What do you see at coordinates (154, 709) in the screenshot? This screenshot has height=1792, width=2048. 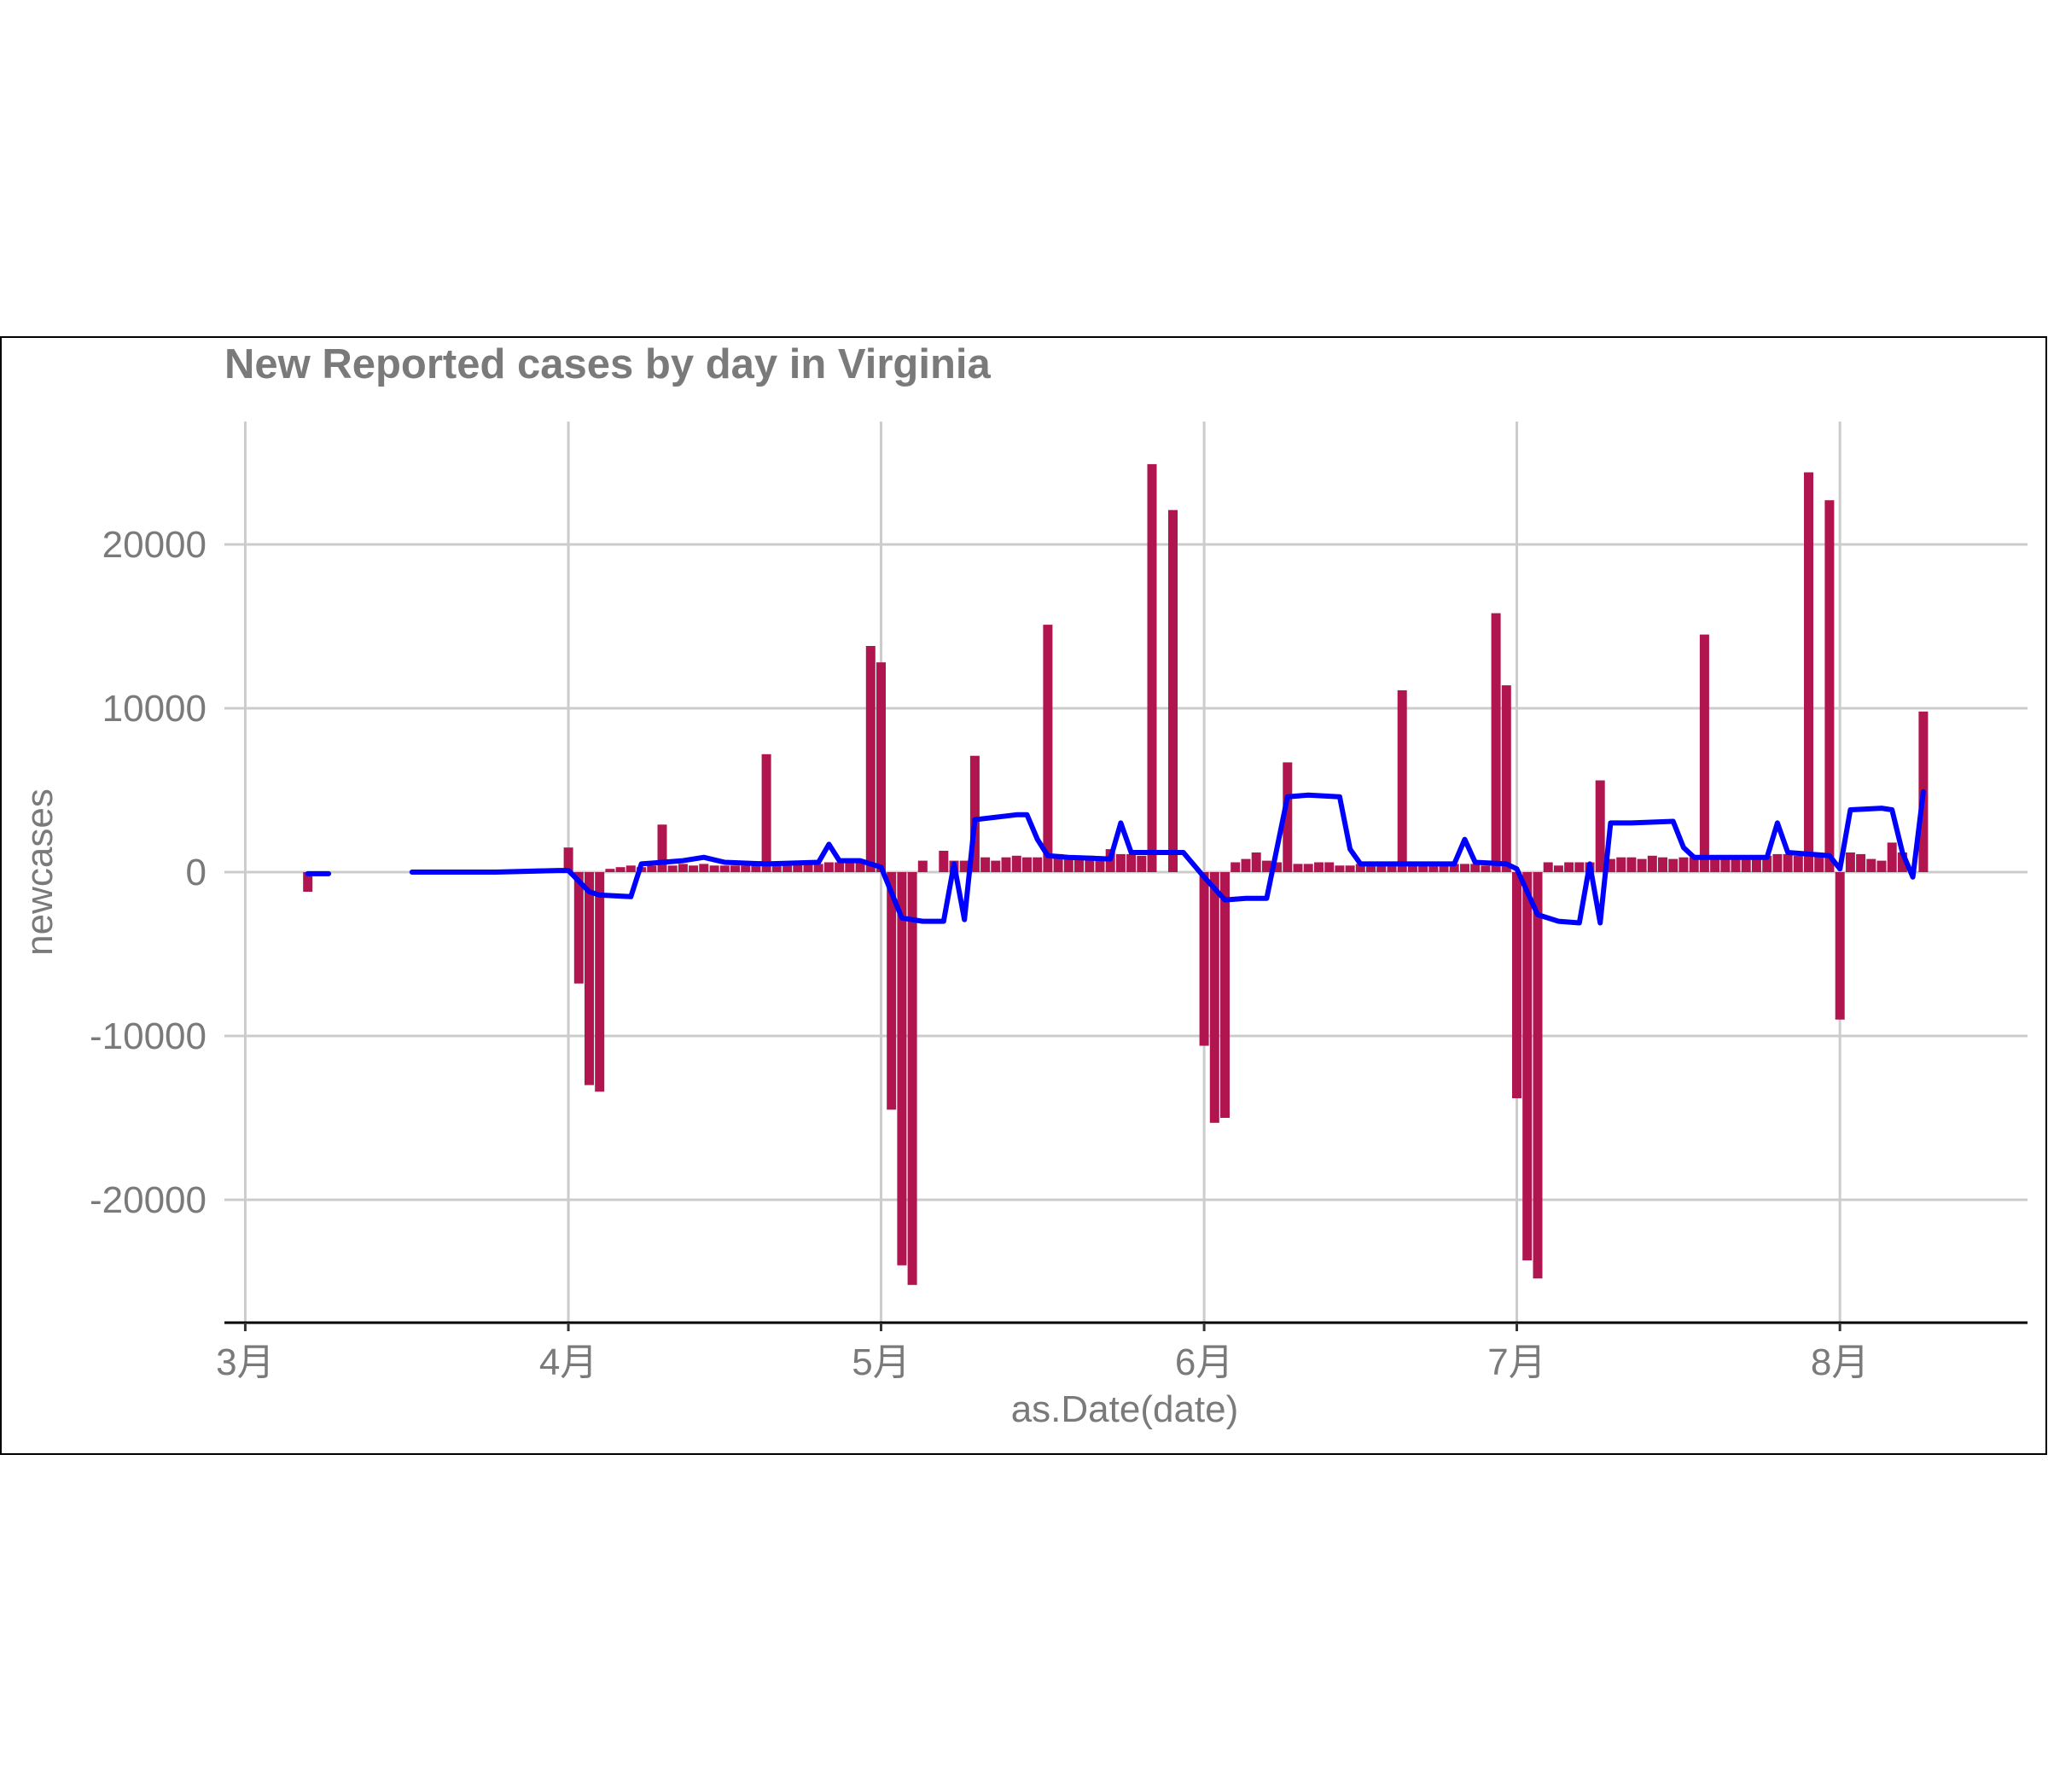 I see `y-tick-label: 10000` at bounding box center [154, 709].